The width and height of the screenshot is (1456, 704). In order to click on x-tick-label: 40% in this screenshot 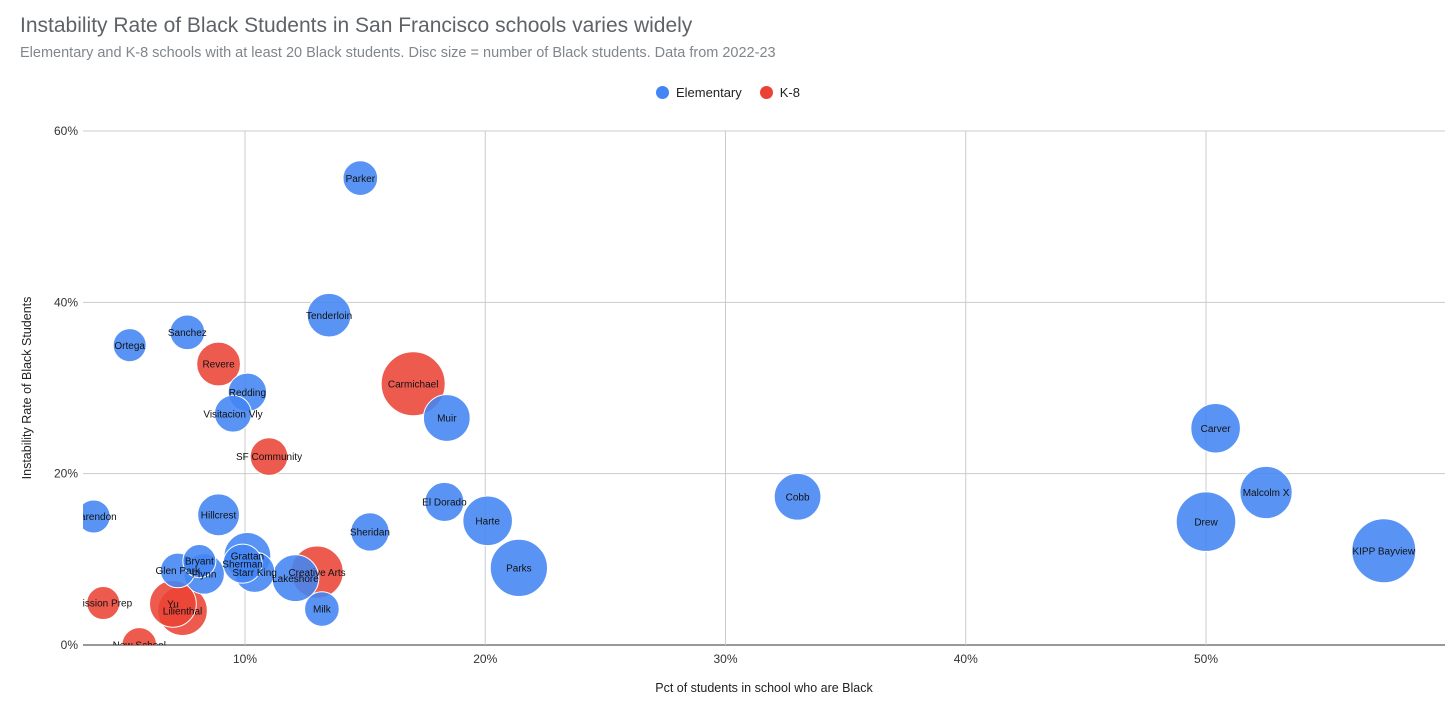, I will do `click(966, 659)`.